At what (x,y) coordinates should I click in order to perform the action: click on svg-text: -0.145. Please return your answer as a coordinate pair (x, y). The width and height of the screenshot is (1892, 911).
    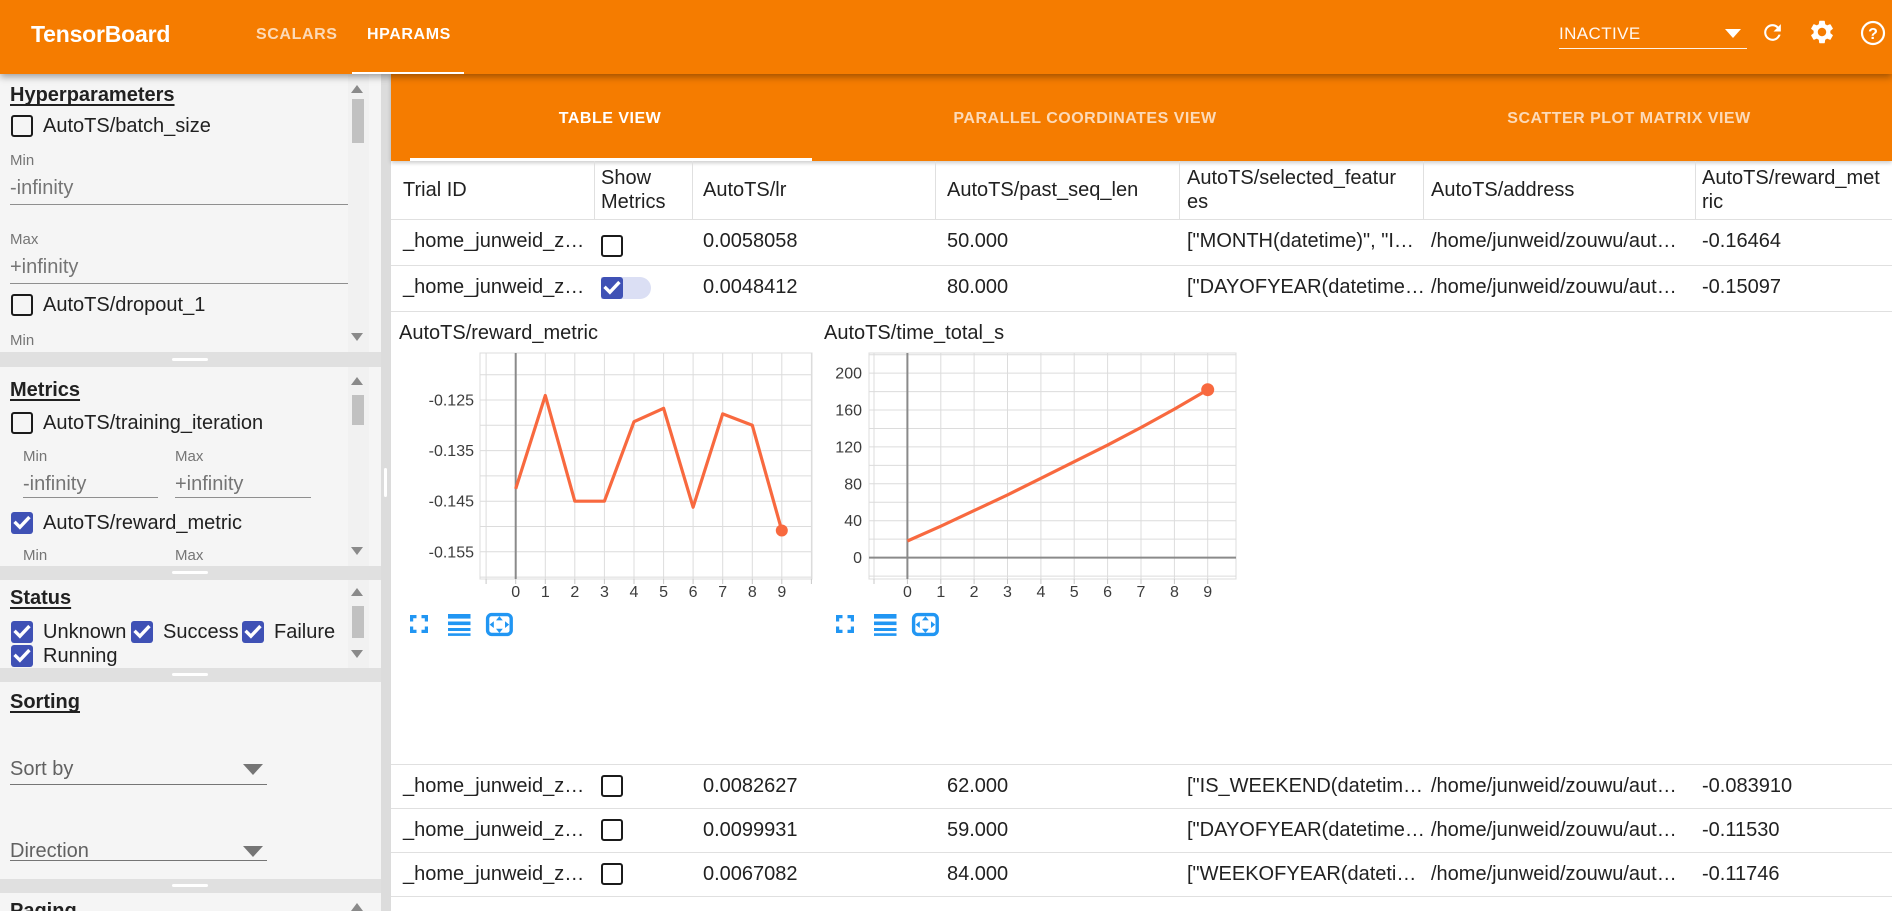
    Looking at the image, I should click on (451, 502).